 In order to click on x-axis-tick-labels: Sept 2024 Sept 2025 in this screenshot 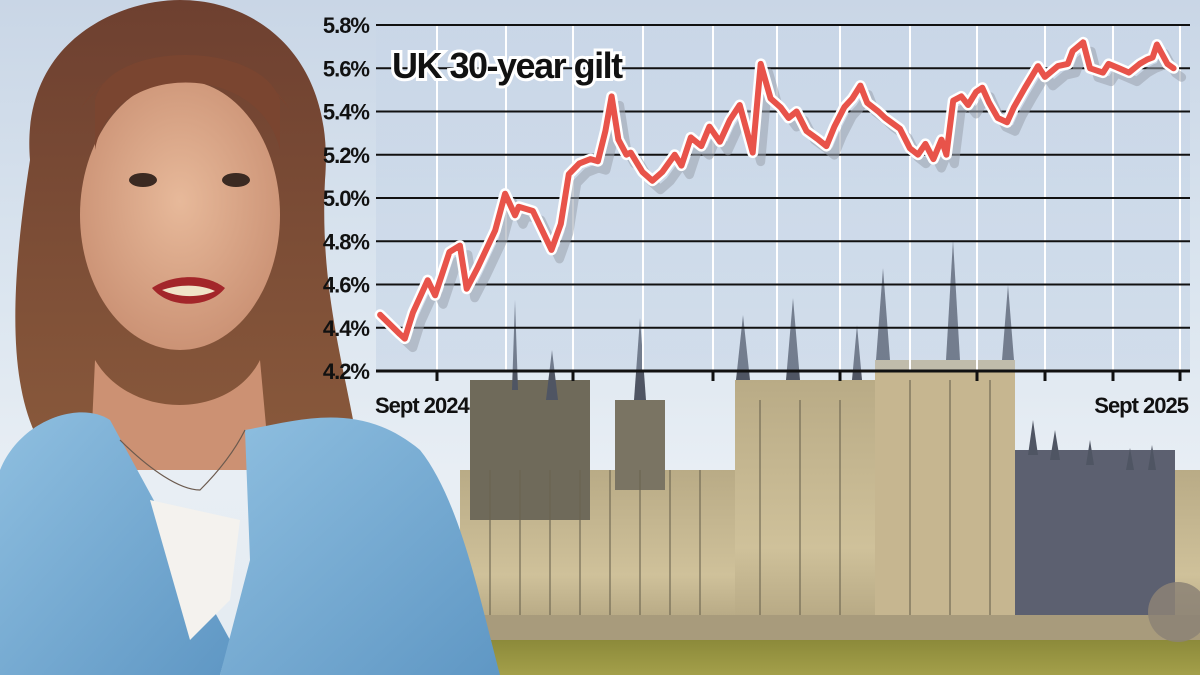, I will do `click(782, 405)`.